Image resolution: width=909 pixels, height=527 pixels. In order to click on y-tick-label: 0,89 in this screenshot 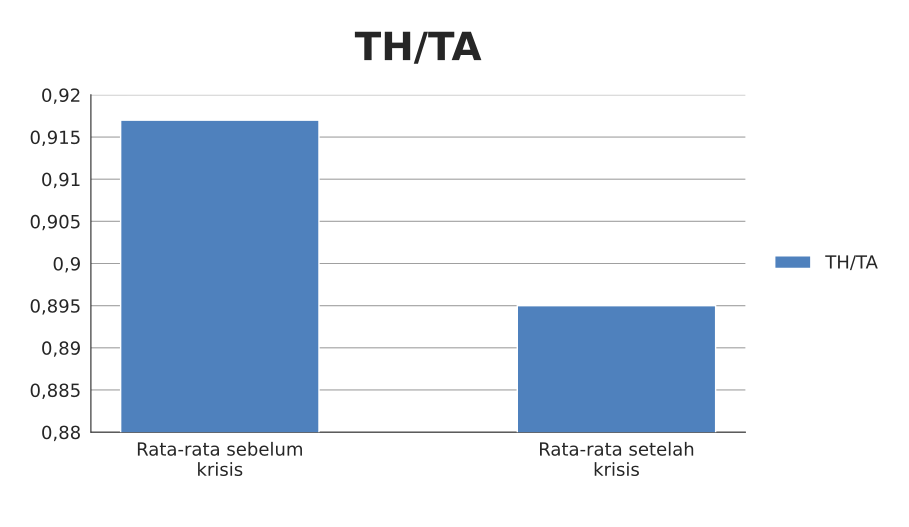, I will do `click(61, 349)`.